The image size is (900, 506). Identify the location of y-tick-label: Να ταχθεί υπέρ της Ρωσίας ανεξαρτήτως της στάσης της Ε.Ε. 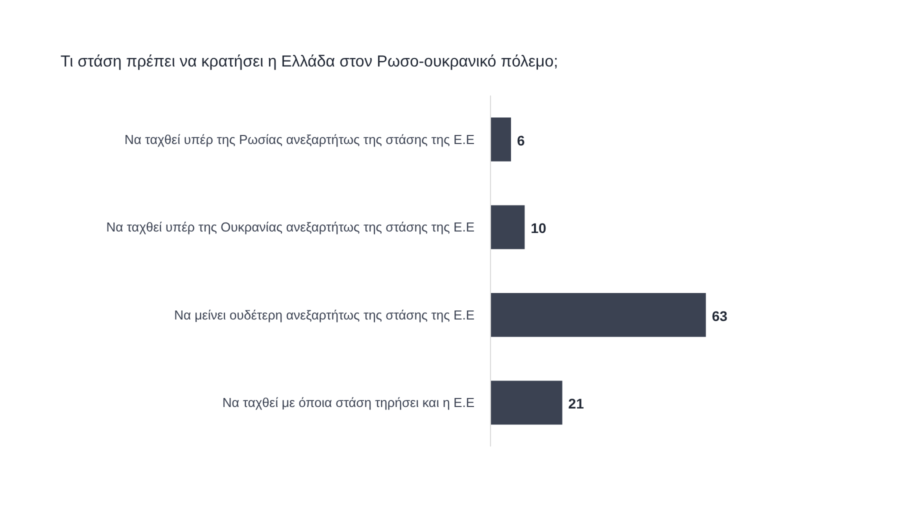
(299, 139).